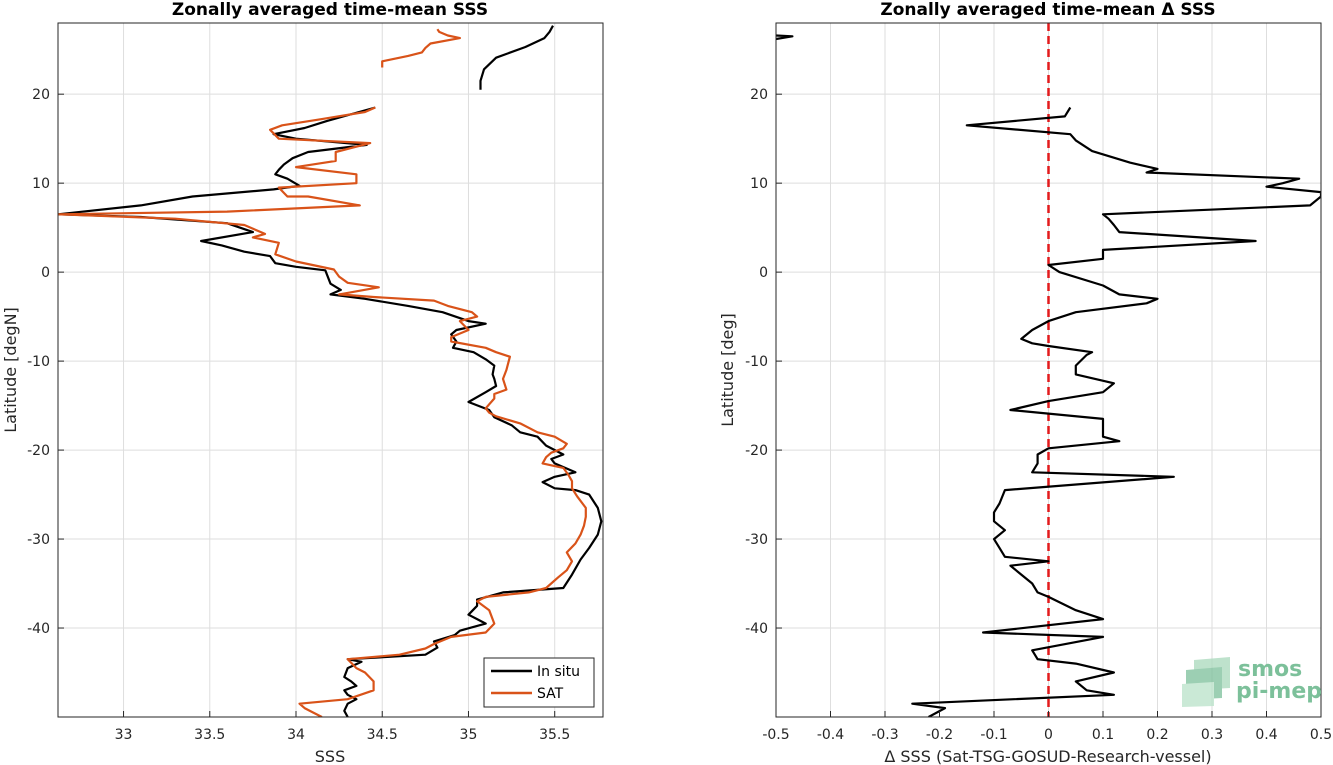 This screenshot has height=765, width=1333. Describe the element at coordinates (763, 273) in the screenshot. I see `right-y-tick-label: 0` at that location.